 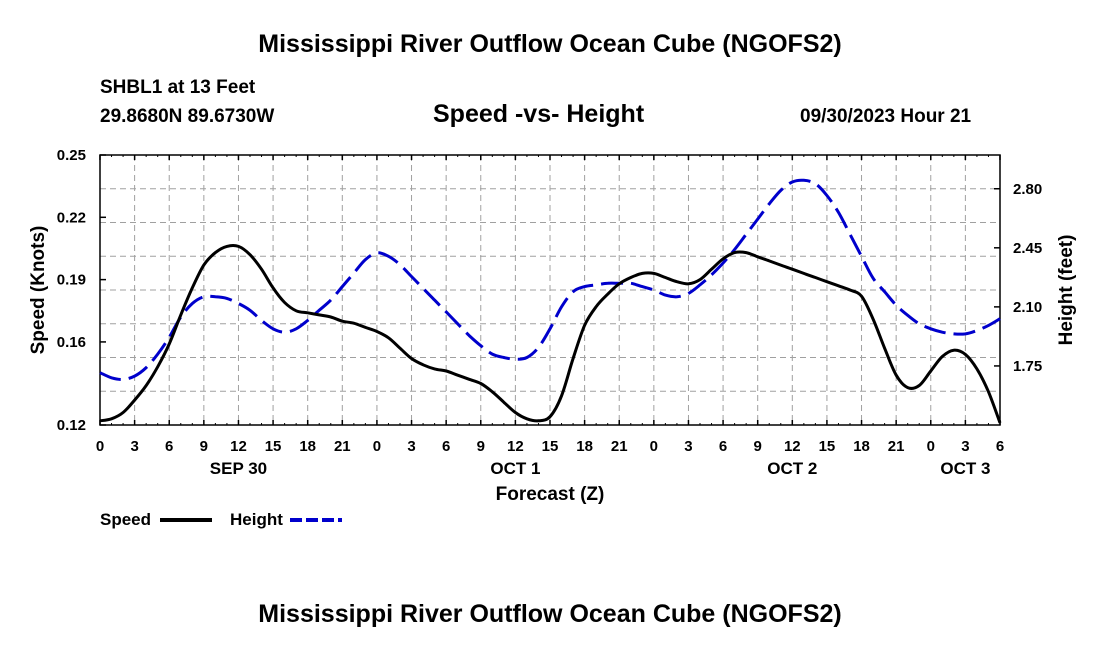 What do you see at coordinates (550, 494) in the screenshot?
I see `x-axis-title: Forecast (Z)` at bounding box center [550, 494].